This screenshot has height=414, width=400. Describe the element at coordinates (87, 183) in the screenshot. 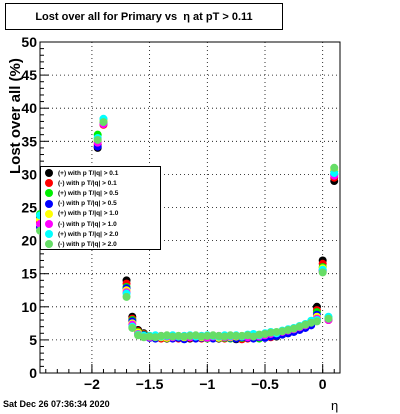

I see `legend-label: (-) with p T/|q| > 0.1` at that location.